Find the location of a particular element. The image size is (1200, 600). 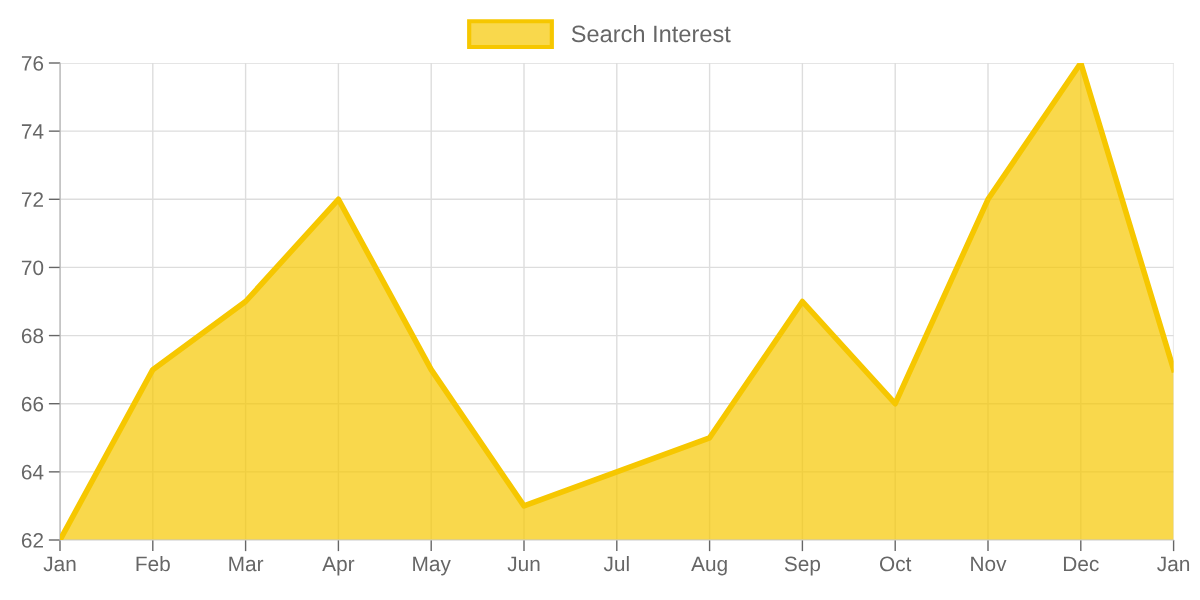

x-tick-label: Aug is located at coordinates (709, 566).